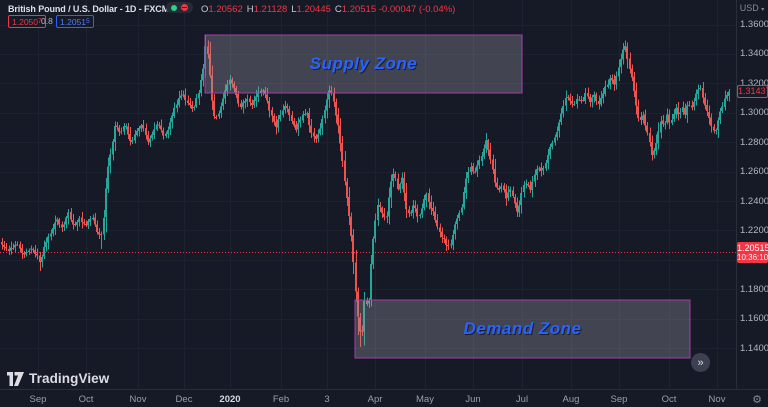 The height and width of the screenshot is (407, 768). What do you see at coordinates (89, 9) in the screenshot?
I see `symbol-title: British Pound / U.S. Dollar - 1D - FXCM` at bounding box center [89, 9].